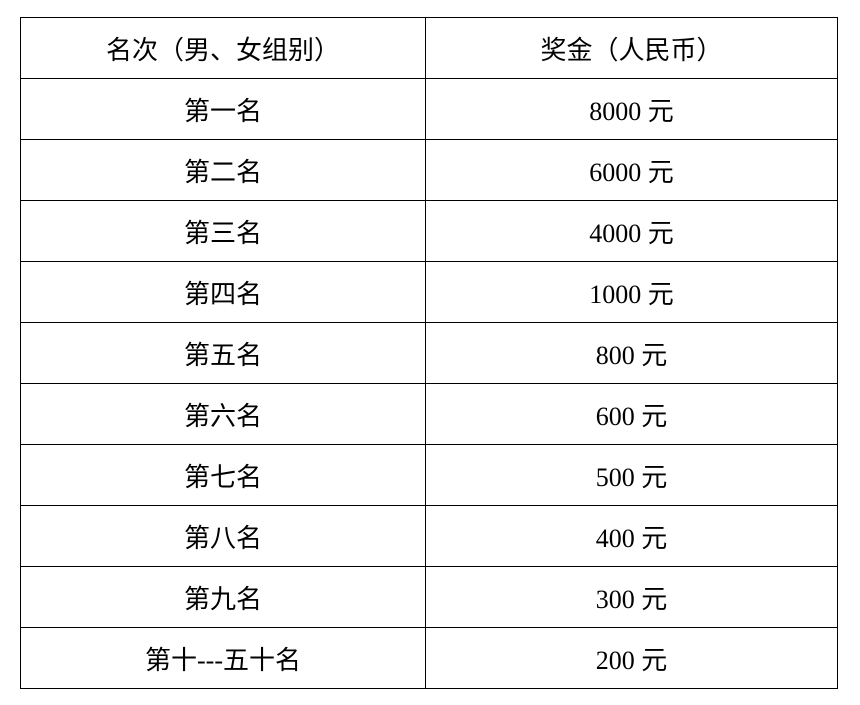 This screenshot has width=860, height=705. I want to click on table-row: 第四名 1000 元, so click(429, 292).